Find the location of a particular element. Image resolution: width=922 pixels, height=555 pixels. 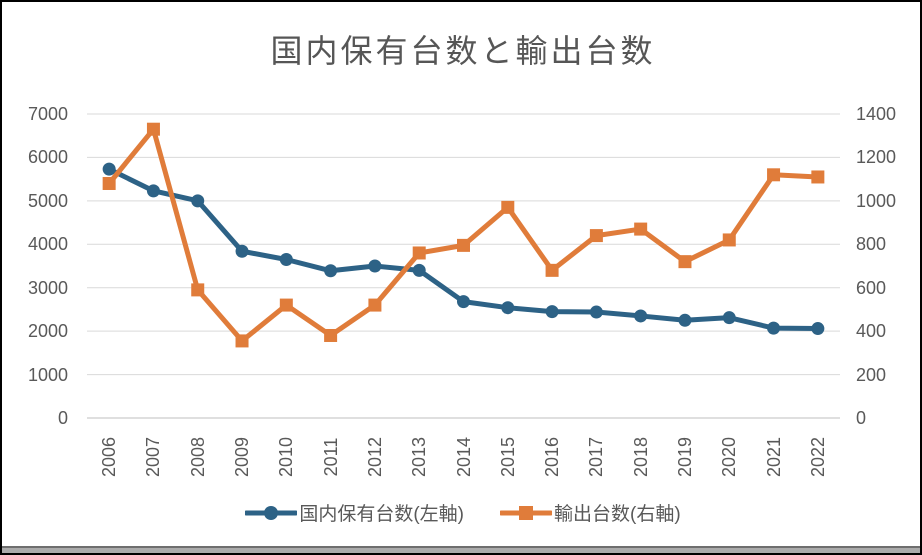

marker-square-2018 is located at coordinates (641, 229).